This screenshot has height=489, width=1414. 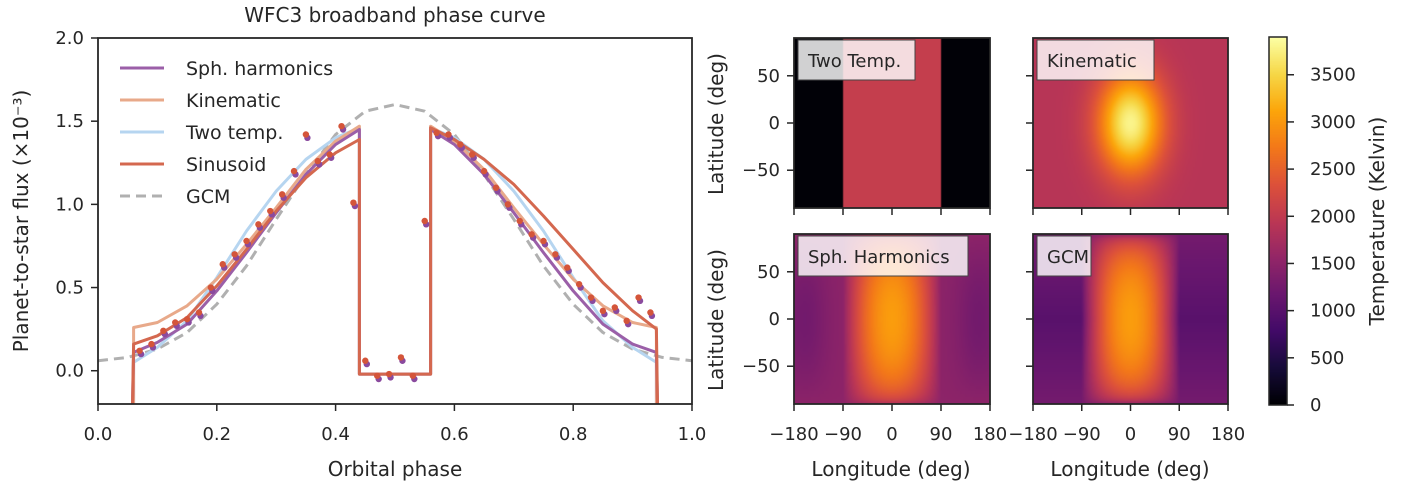 What do you see at coordinates (259, 69) in the screenshot?
I see `legend-label: Sph. harmonics` at bounding box center [259, 69].